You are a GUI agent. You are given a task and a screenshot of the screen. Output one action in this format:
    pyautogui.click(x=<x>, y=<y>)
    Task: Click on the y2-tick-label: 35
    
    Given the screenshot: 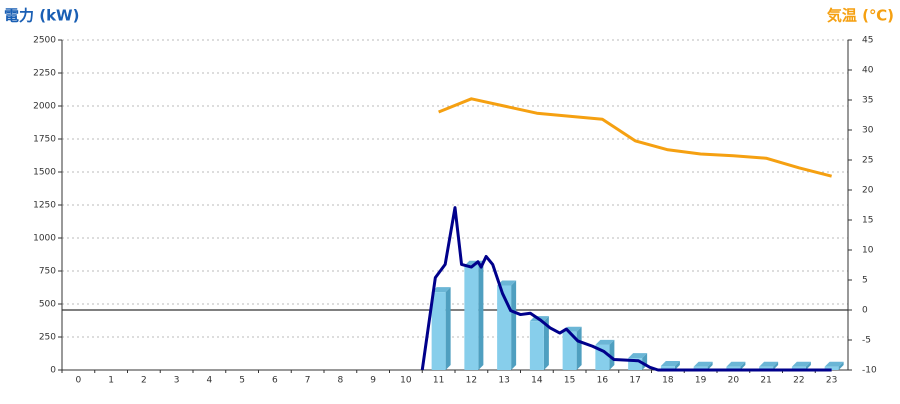 What is the action you would take?
    pyautogui.click(x=867, y=101)
    